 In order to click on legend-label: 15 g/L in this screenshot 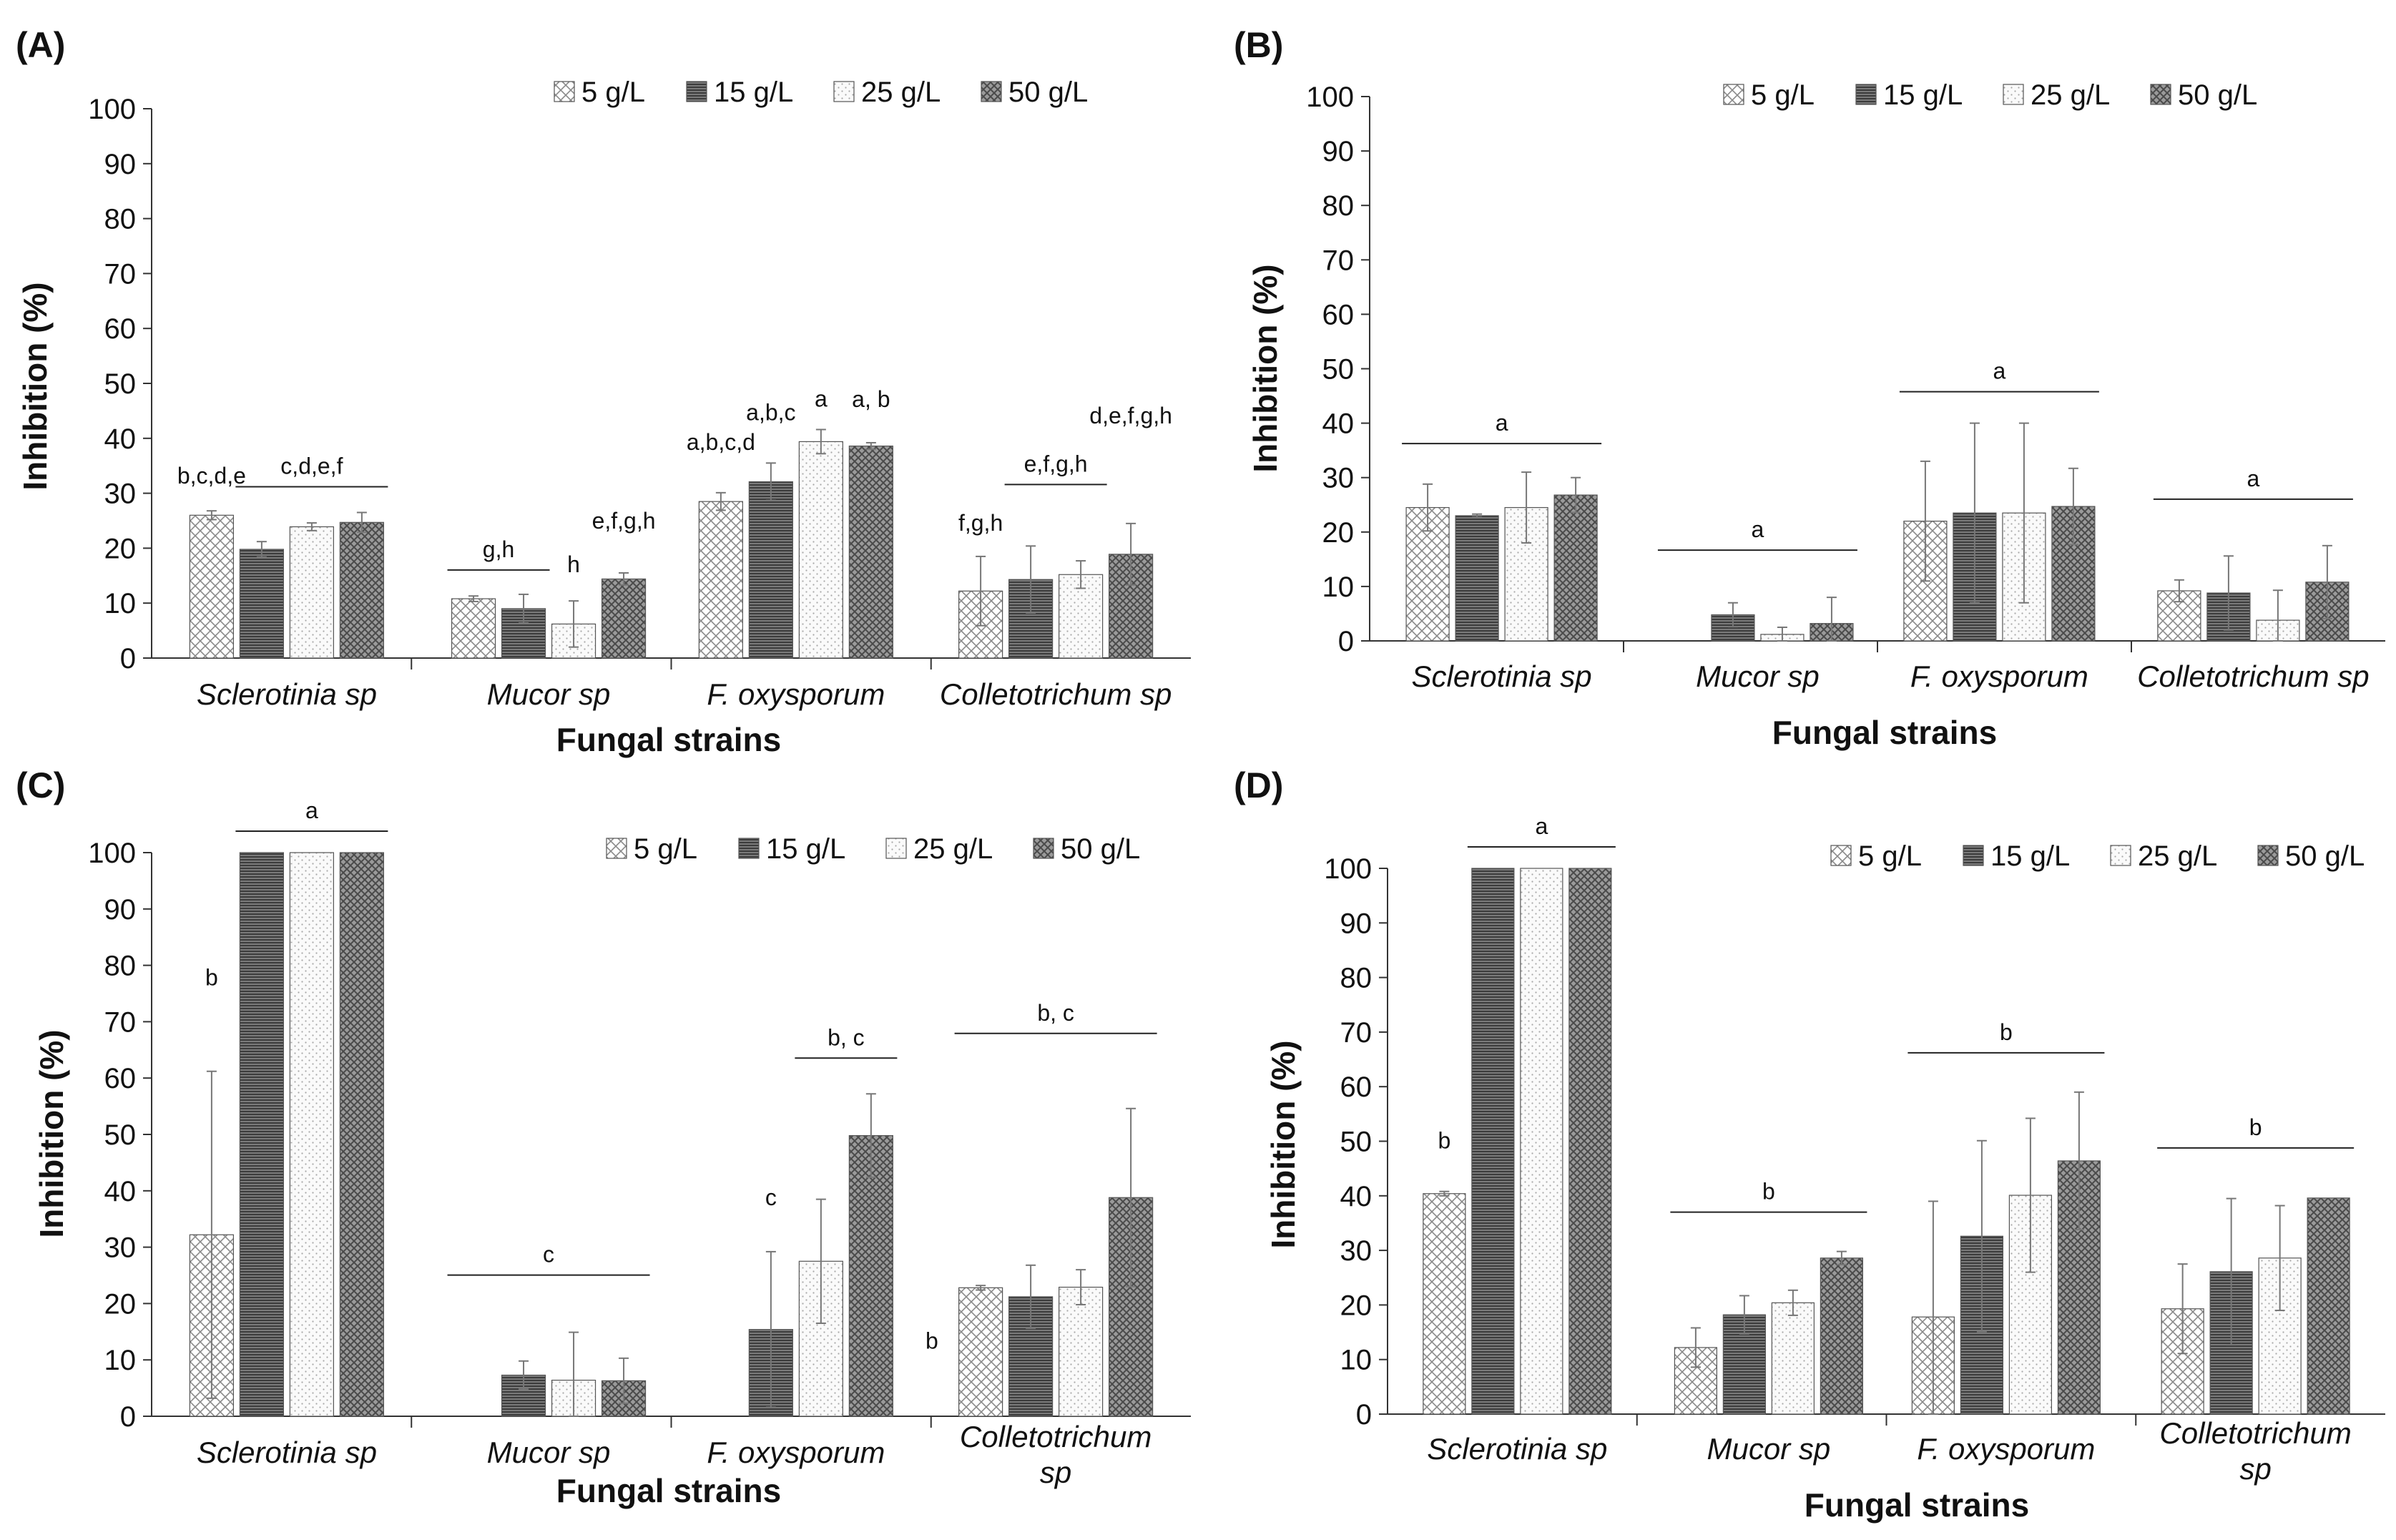, I will do `click(753, 92)`.